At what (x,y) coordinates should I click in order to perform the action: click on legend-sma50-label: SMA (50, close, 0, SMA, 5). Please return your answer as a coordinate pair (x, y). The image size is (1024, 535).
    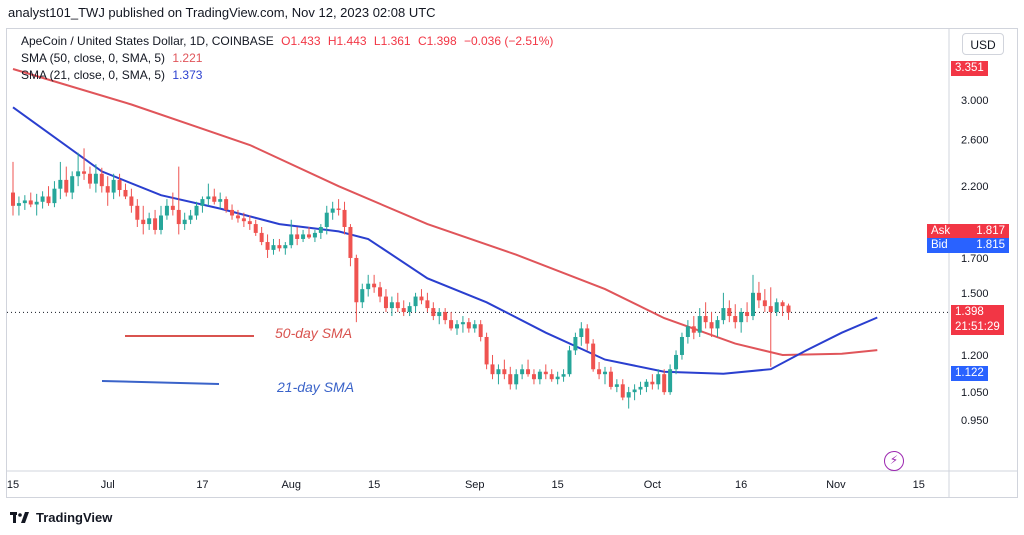
    Looking at the image, I should click on (93, 58).